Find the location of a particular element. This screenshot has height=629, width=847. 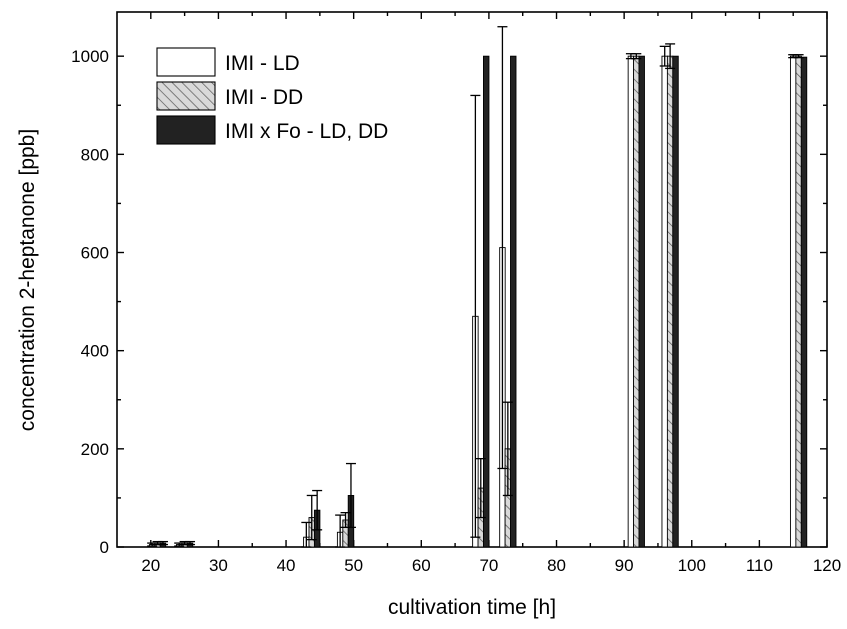

x-axis-title: cultivation time [h] is located at coordinates (472, 607).